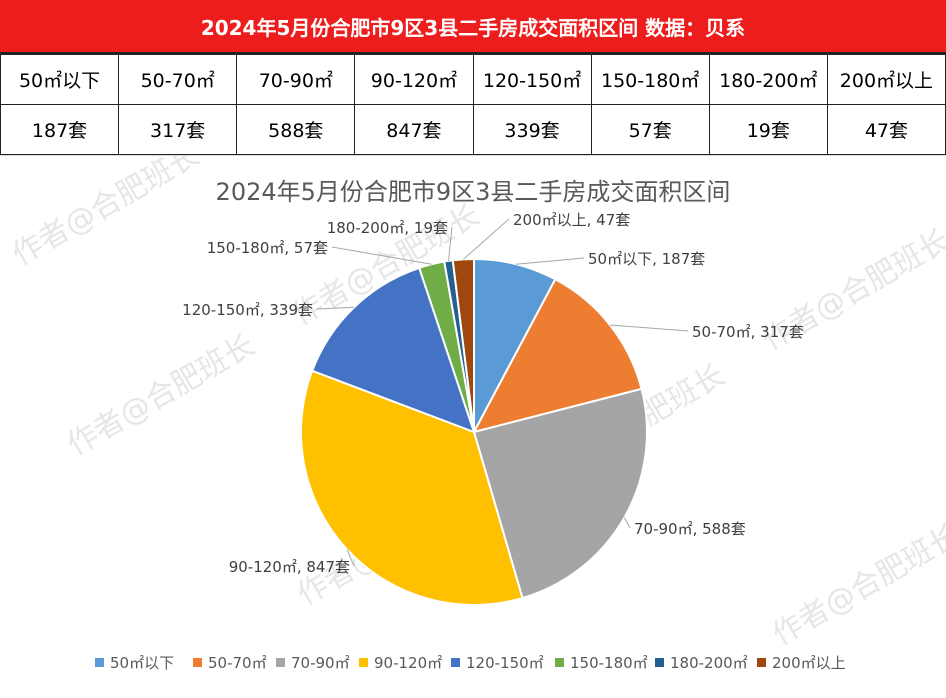 The width and height of the screenshot is (946, 698). I want to click on data-label: 70-90㎡, 588套, so click(690, 529).